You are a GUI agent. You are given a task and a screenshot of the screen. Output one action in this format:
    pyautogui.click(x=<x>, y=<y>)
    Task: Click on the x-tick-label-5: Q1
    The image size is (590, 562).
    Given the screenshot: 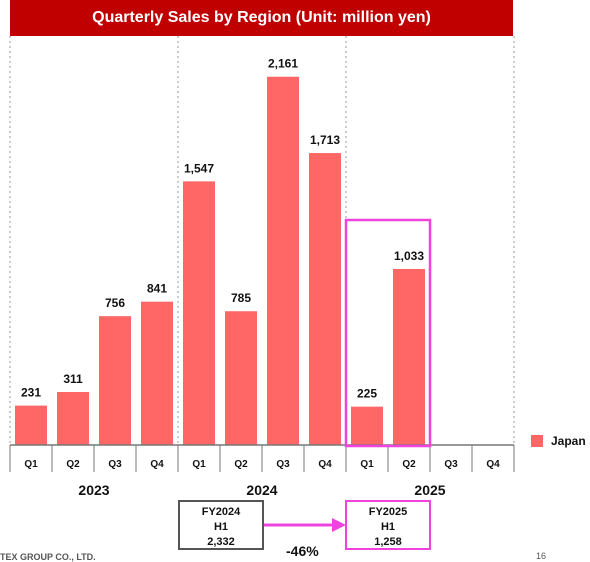 What is the action you would take?
    pyautogui.click(x=199, y=464)
    